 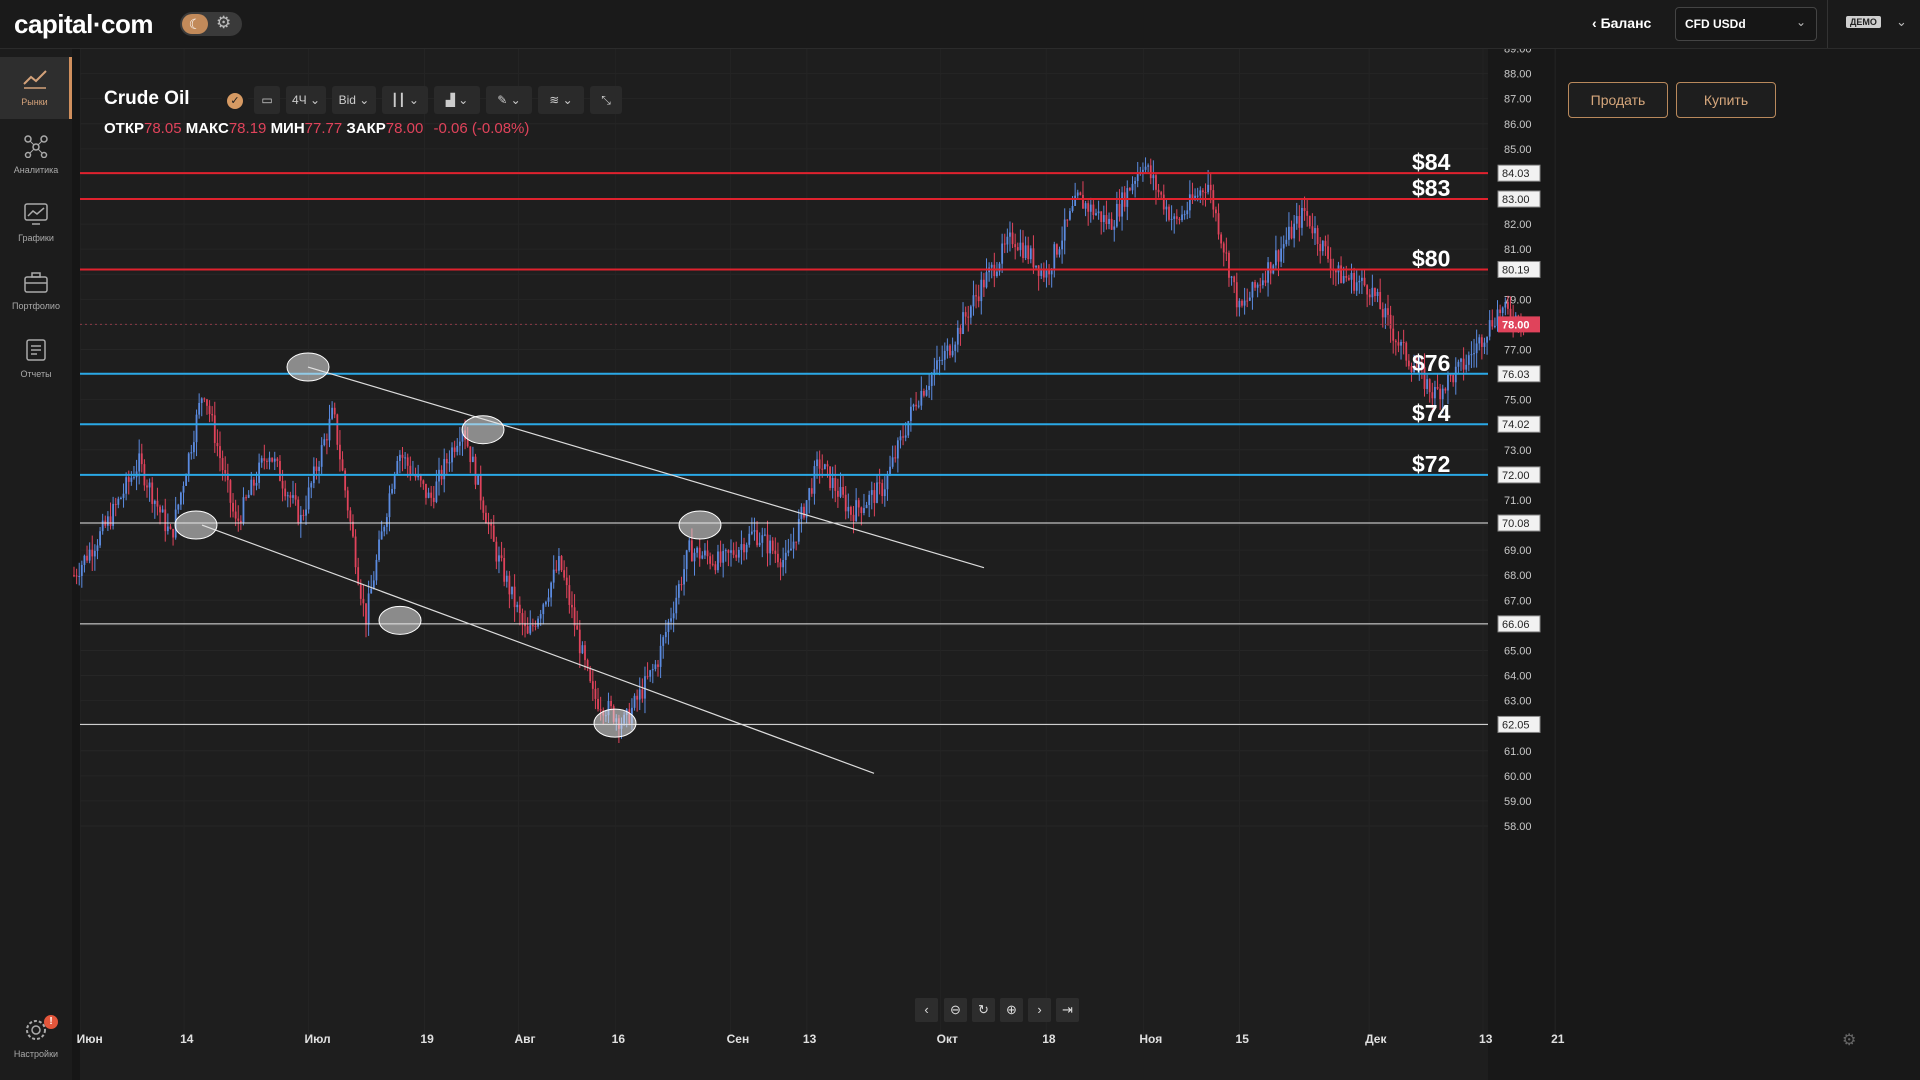 I want to click on timeframe-select: 4Ч ⌄, so click(x=306, y=100).